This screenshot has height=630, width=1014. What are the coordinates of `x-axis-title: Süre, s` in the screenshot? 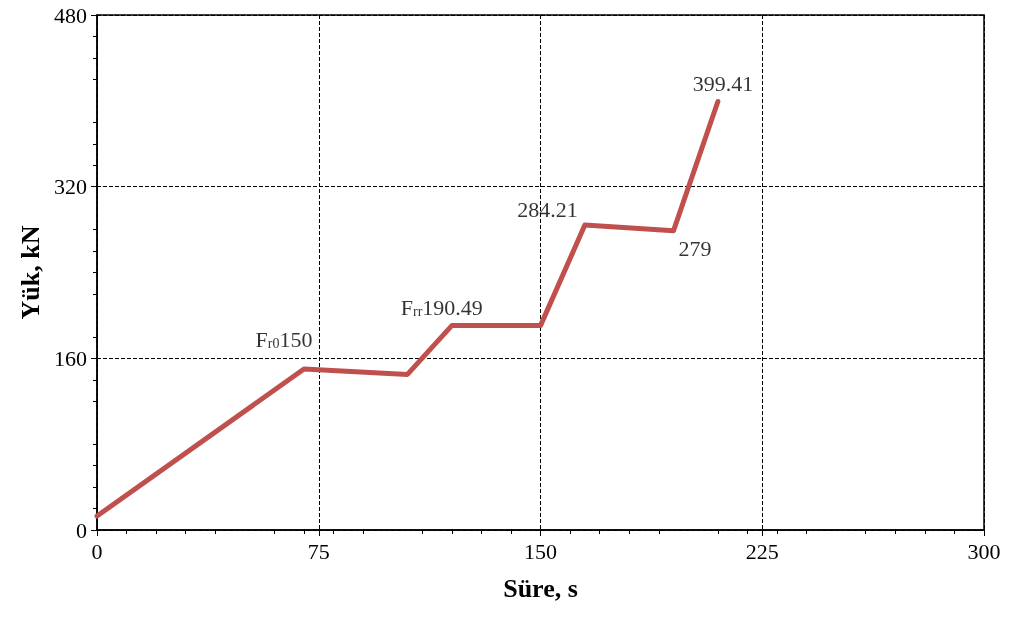 It's located at (540, 588).